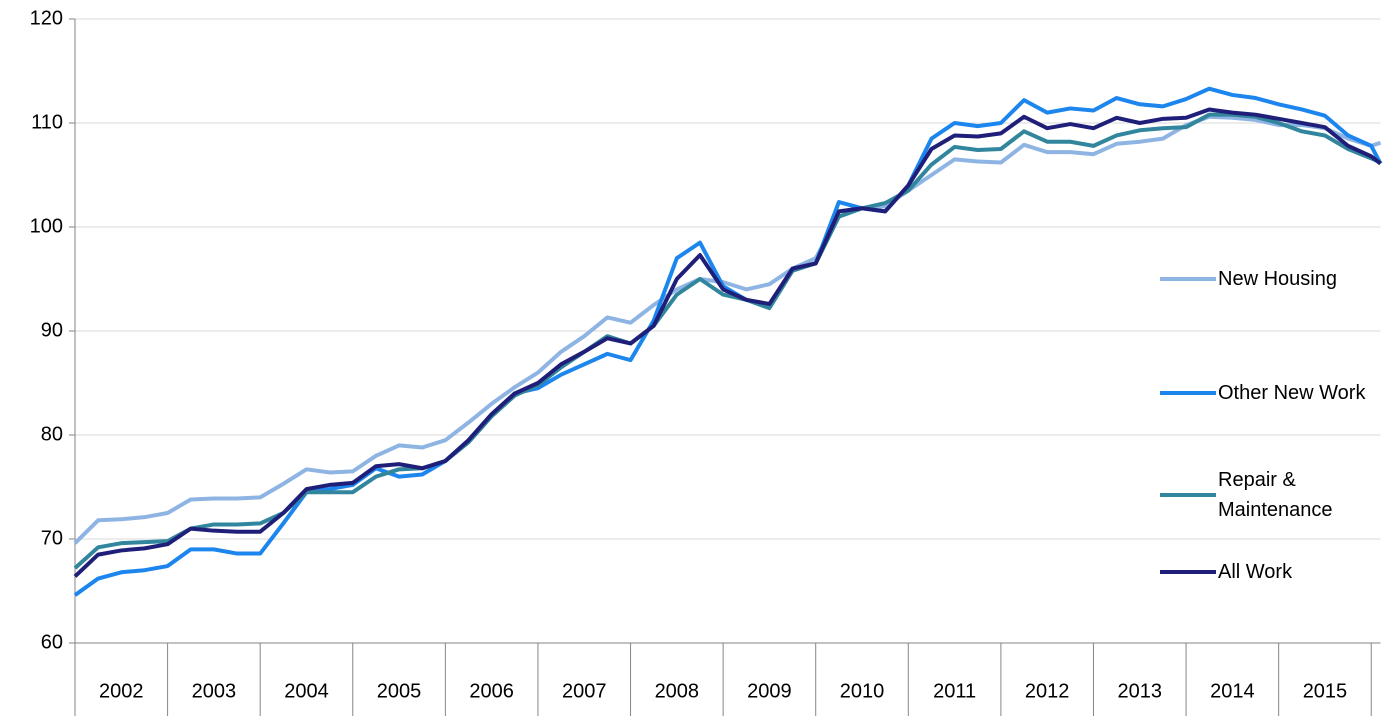 This screenshot has width=1392, height=716. What do you see at coordinates (769, 691) in the screenshot?
I see `x-tick-label: 2009` at bounding box center [769, 691].